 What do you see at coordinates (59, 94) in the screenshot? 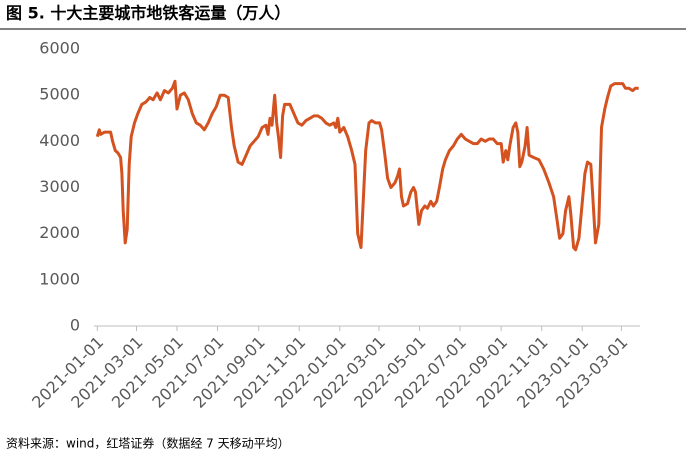
I see `y-tick-label: 5000` at bounding box center [59, 94].